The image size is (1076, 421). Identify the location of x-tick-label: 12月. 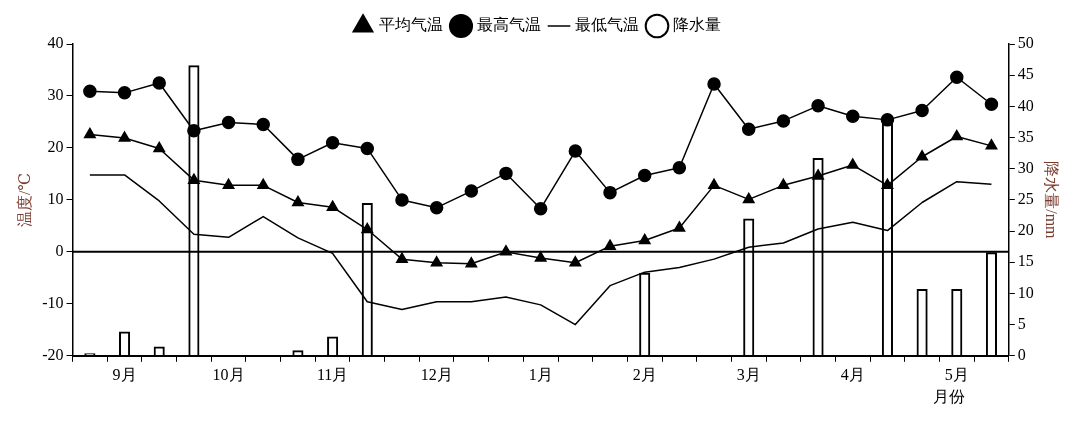
(436, 374).